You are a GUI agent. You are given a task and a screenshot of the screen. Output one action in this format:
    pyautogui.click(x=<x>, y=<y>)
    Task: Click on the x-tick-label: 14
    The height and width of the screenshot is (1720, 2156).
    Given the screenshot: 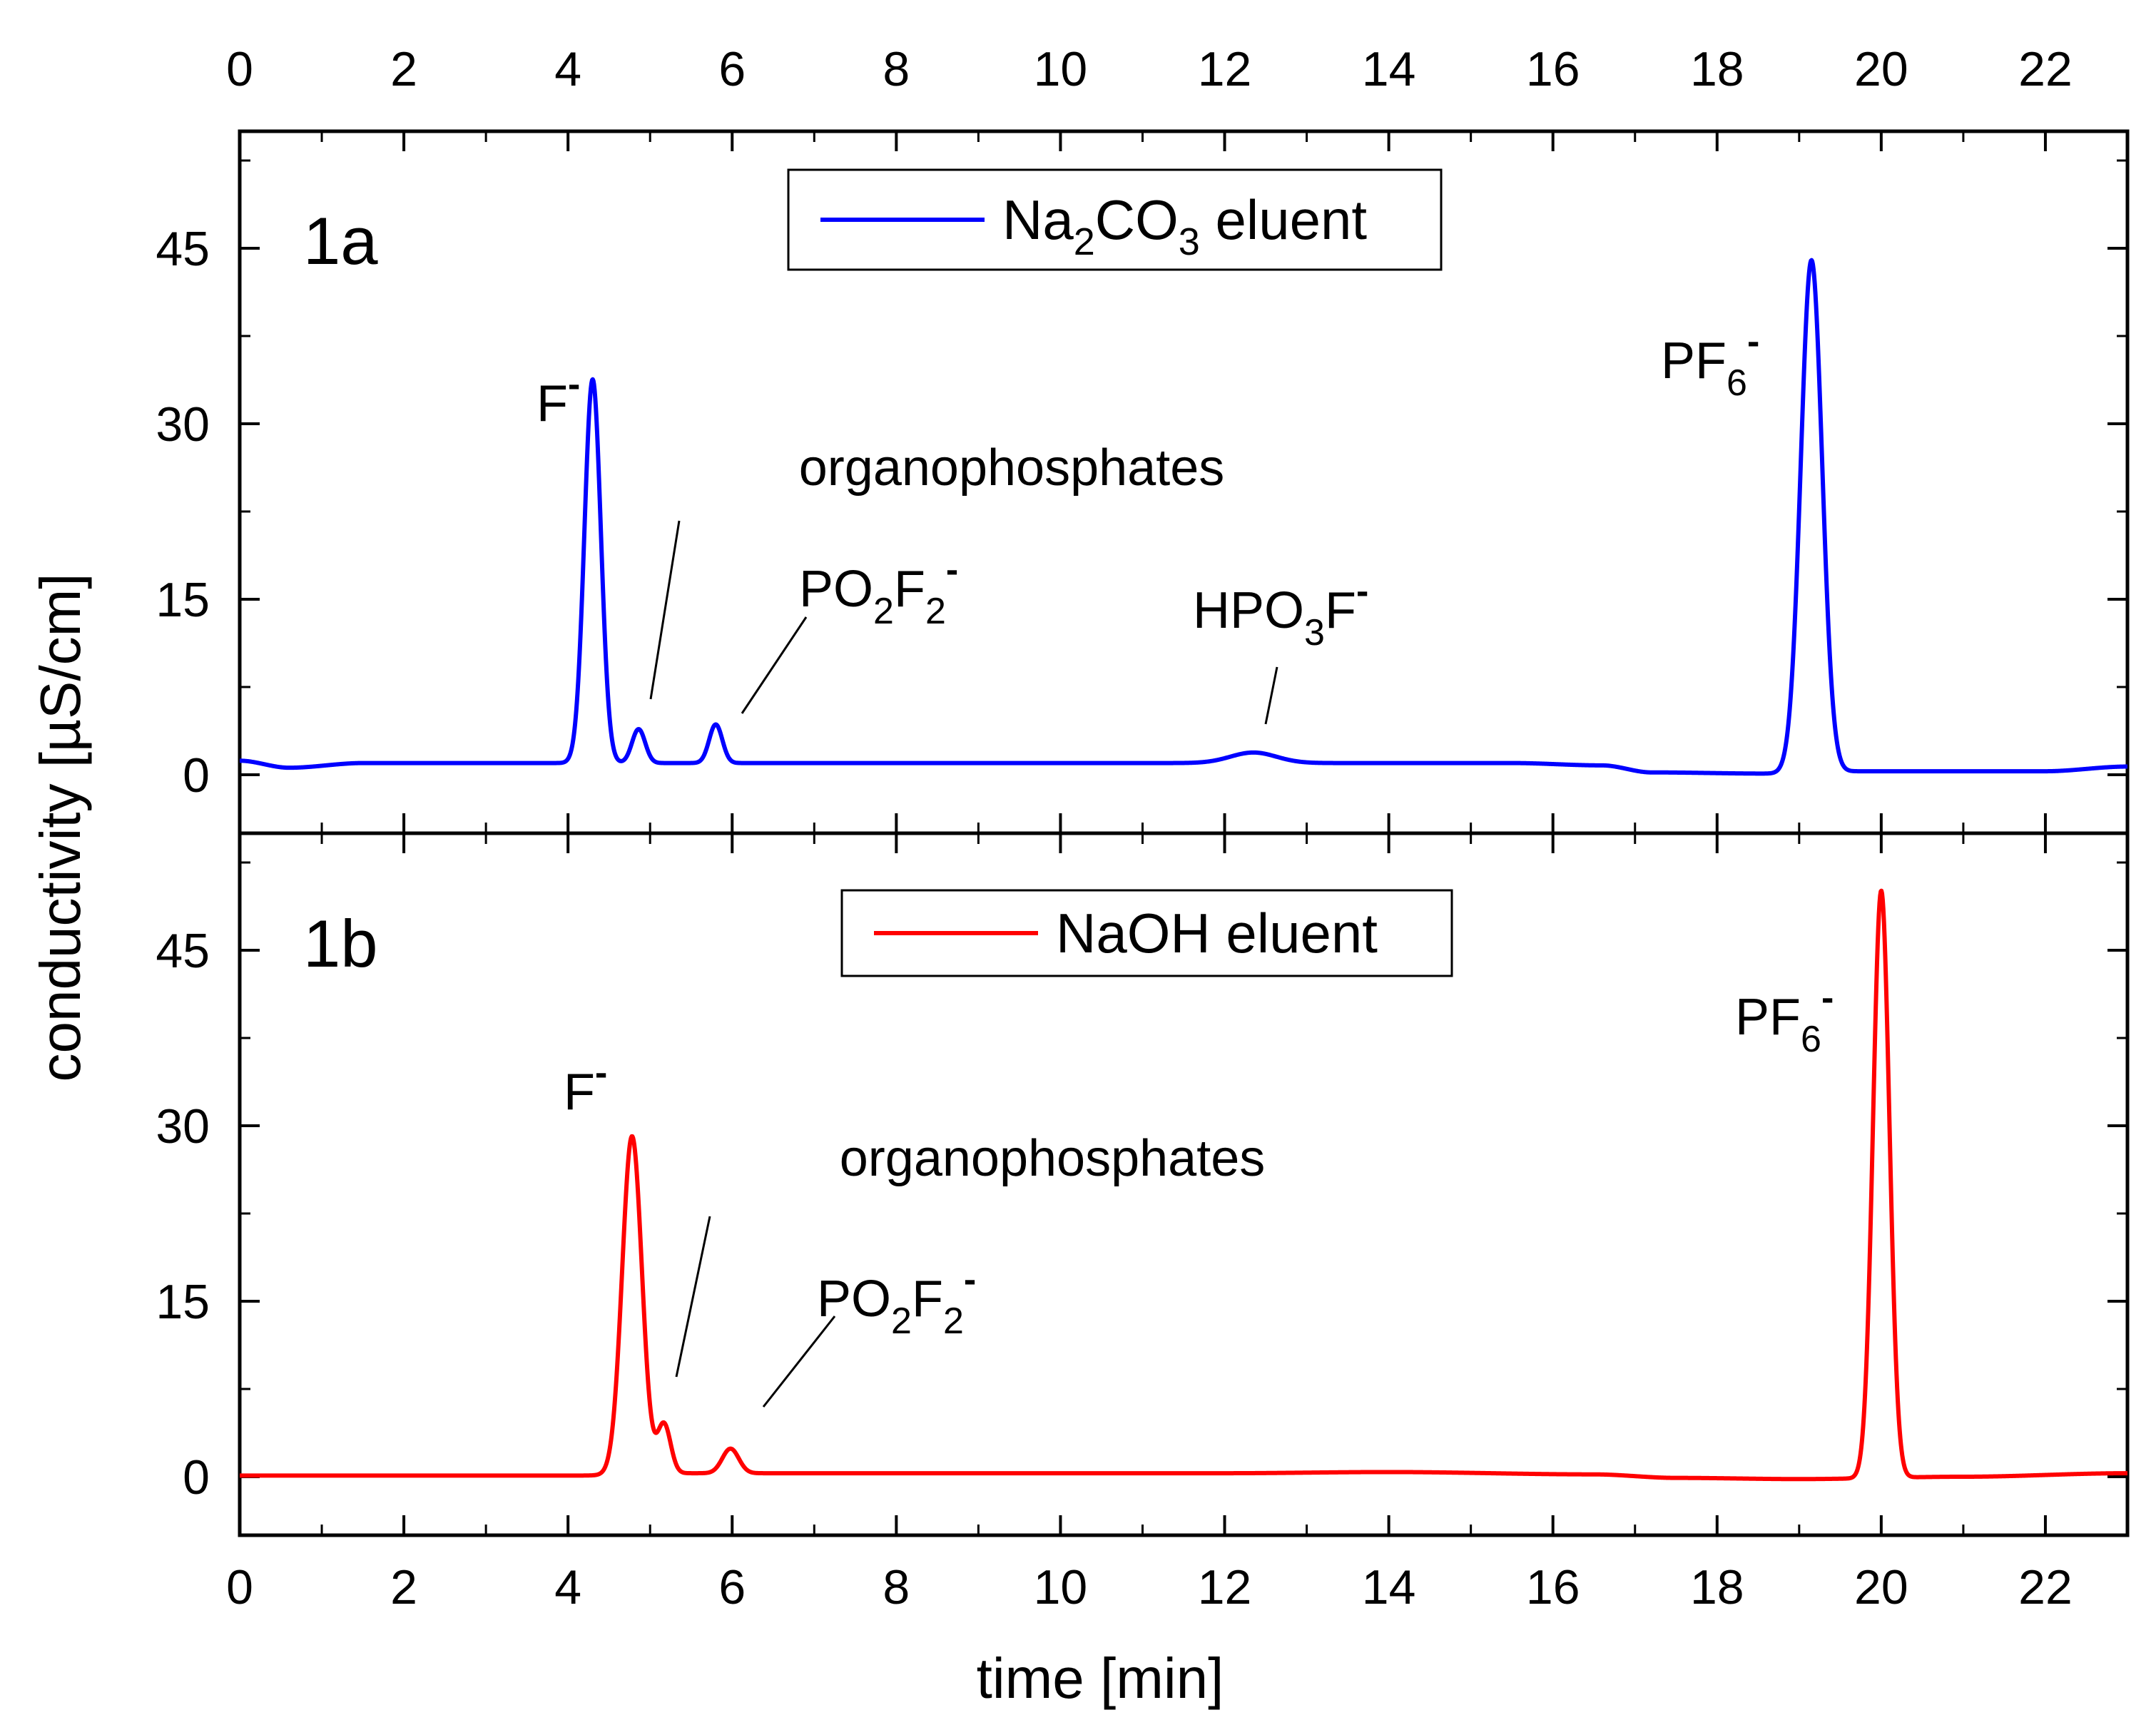 What is the action you would take?
    pyautogui.click(x=1389, y=1587)
    